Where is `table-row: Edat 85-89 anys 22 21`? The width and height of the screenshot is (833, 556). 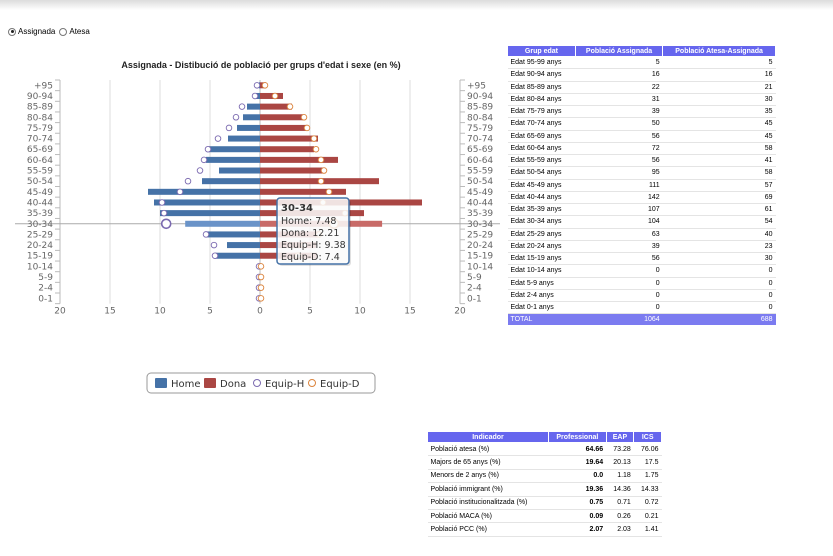
table-row: Edat 85-89 anys 22 21 is located at coordinates (641, 87).